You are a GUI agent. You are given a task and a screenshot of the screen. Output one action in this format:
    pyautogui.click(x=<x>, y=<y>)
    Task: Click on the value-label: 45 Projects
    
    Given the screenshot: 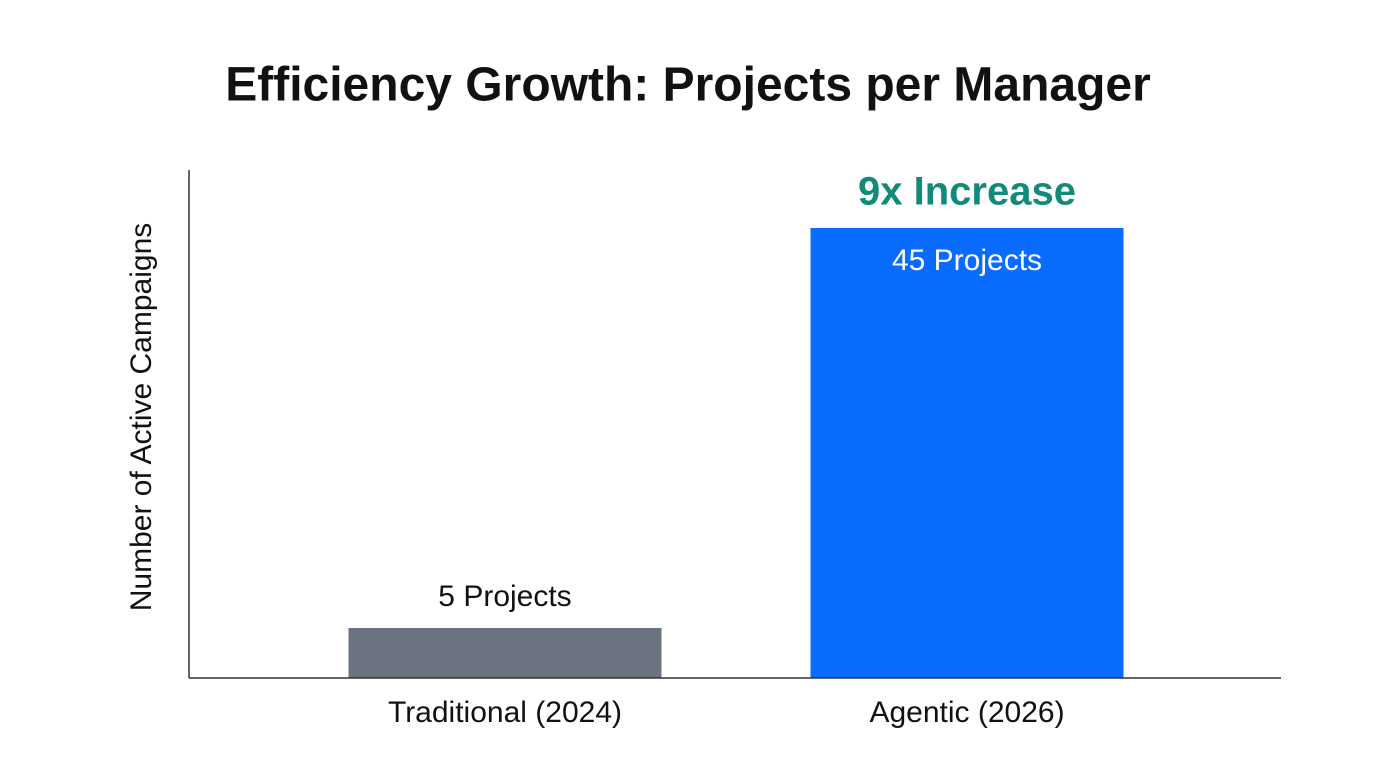 What is the action you would take?
    pyautogui.click(x=967, y=260)
    